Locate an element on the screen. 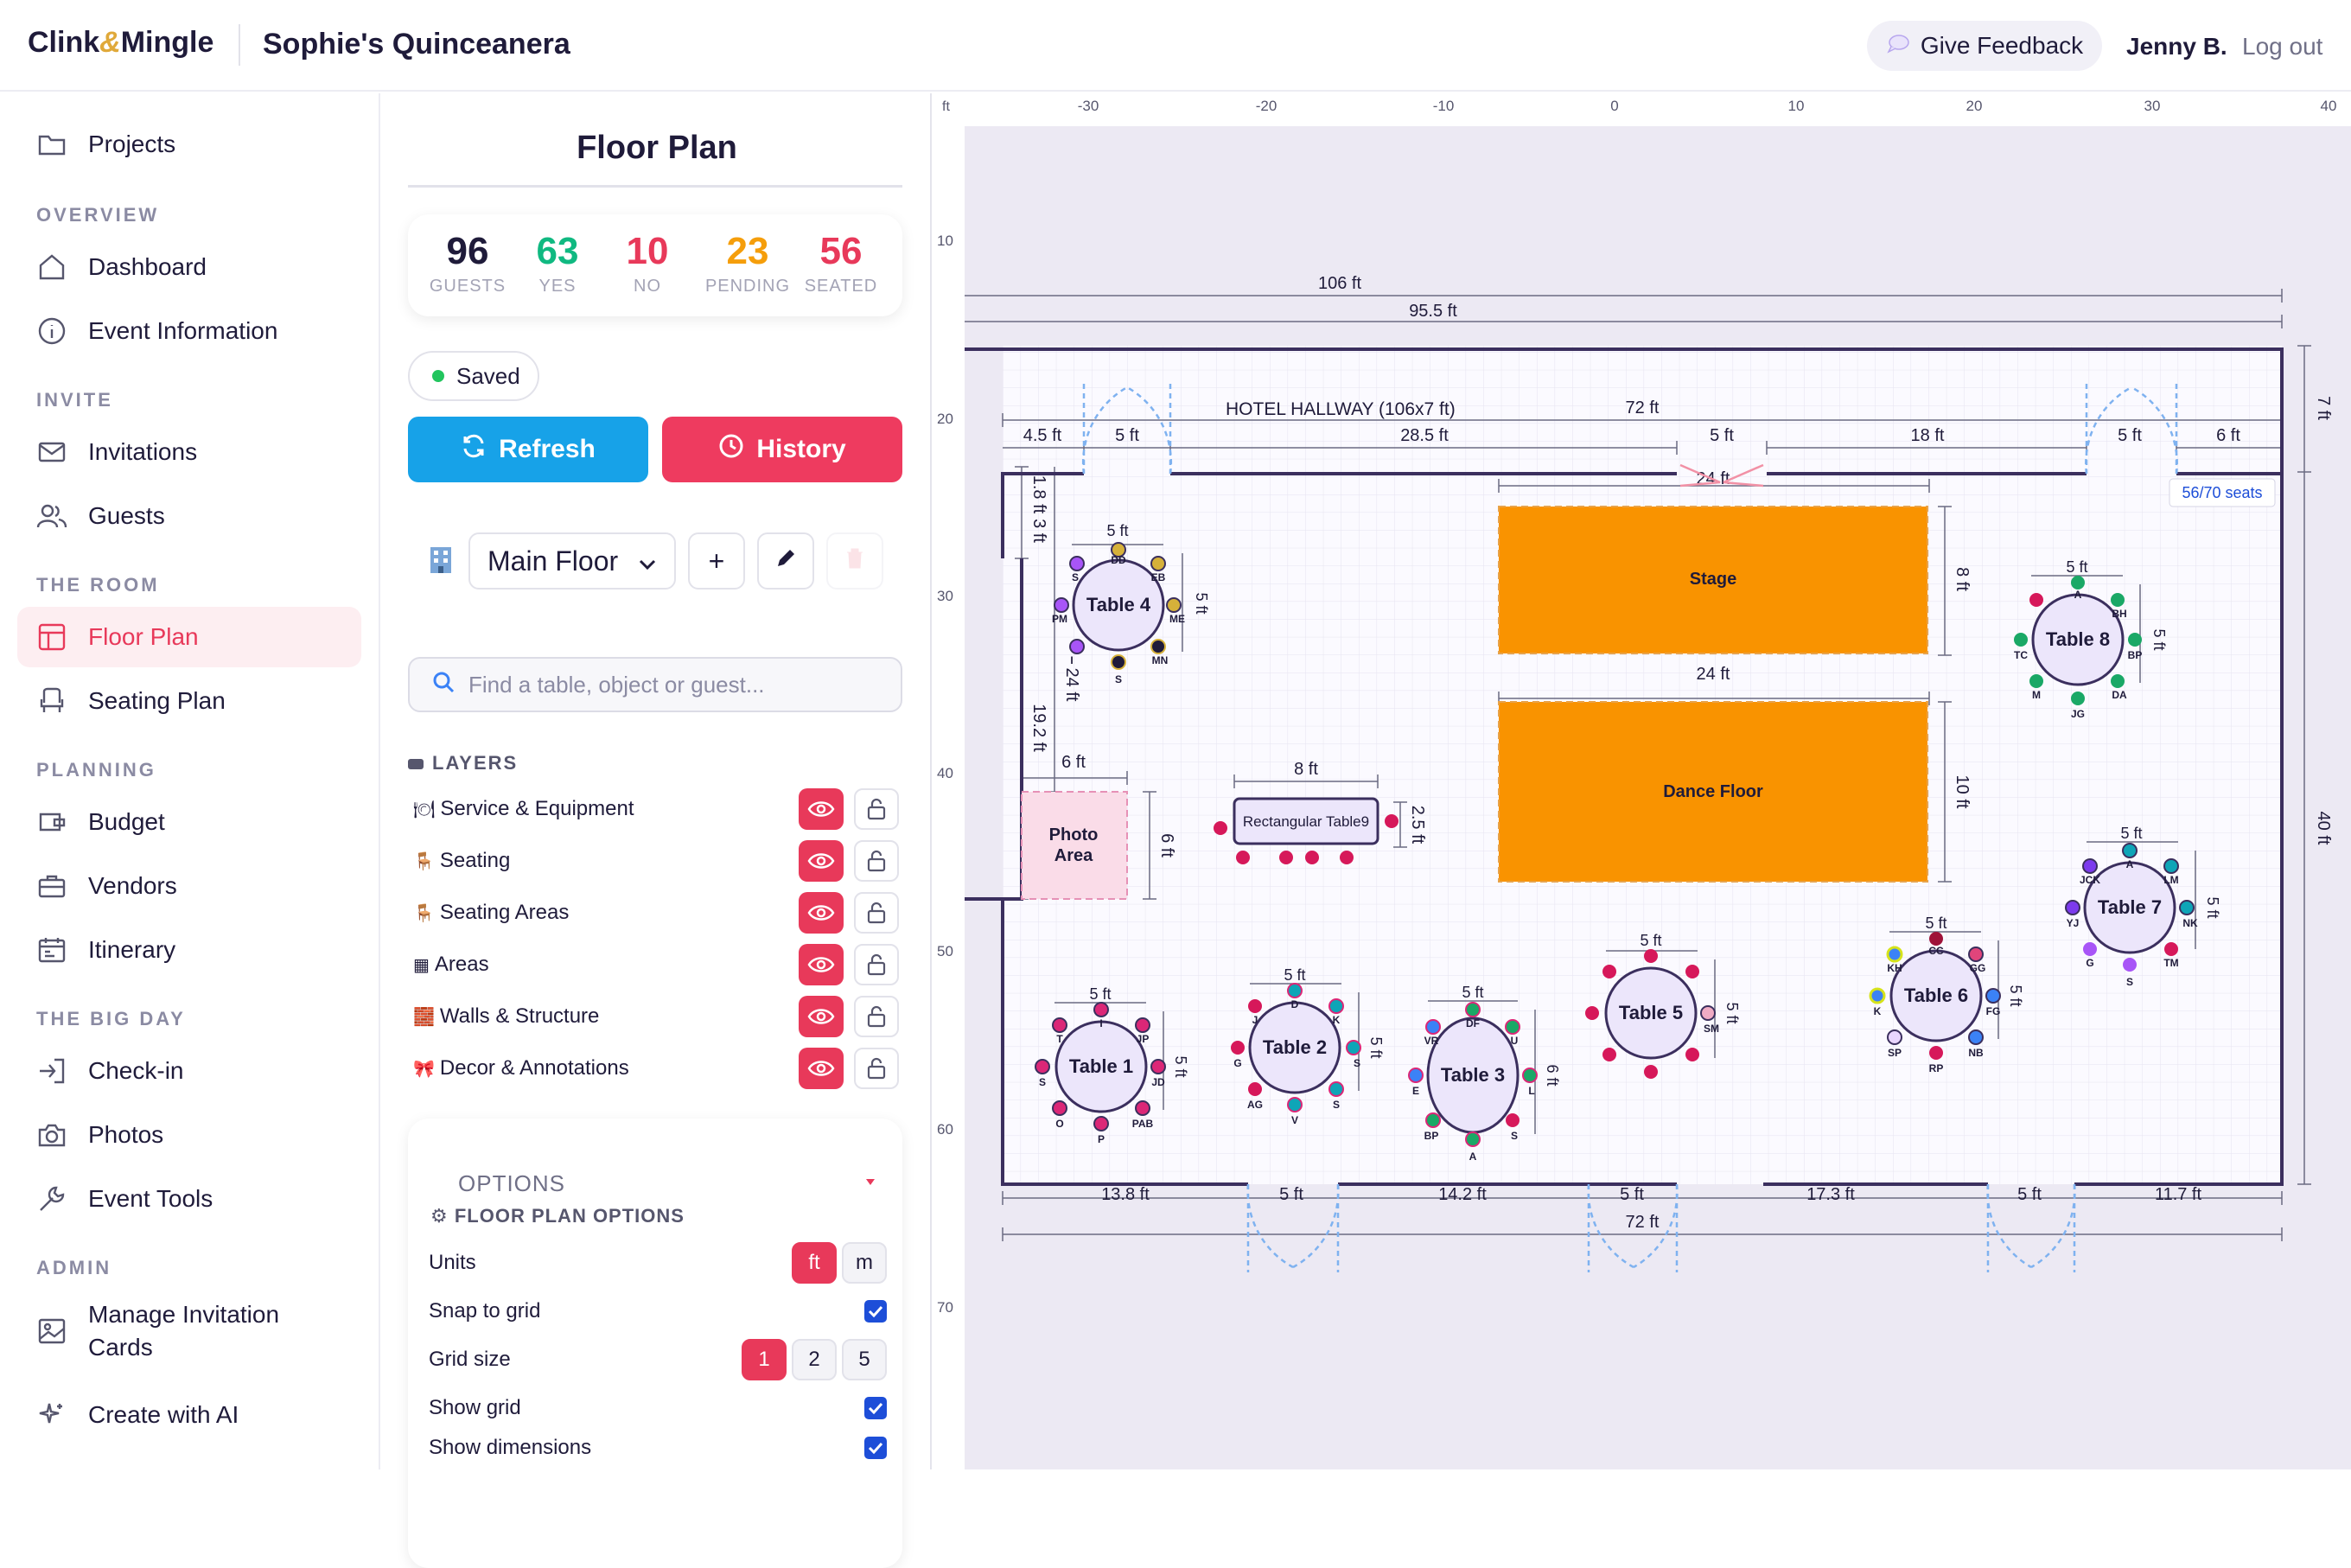 This screenshot has width=2351, height=1568. table-4: 5 ft Table 4 DD EB ME MN S I PM S 5 ft is located at coordinates (1131, 604).